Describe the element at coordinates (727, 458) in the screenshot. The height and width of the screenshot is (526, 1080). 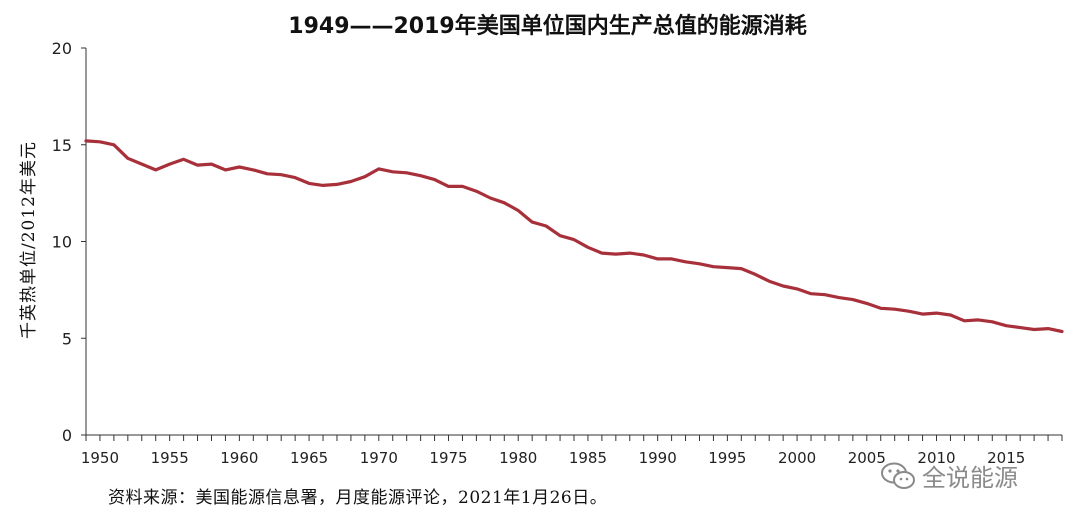
I see `x-tick-label: 1995` at that location.